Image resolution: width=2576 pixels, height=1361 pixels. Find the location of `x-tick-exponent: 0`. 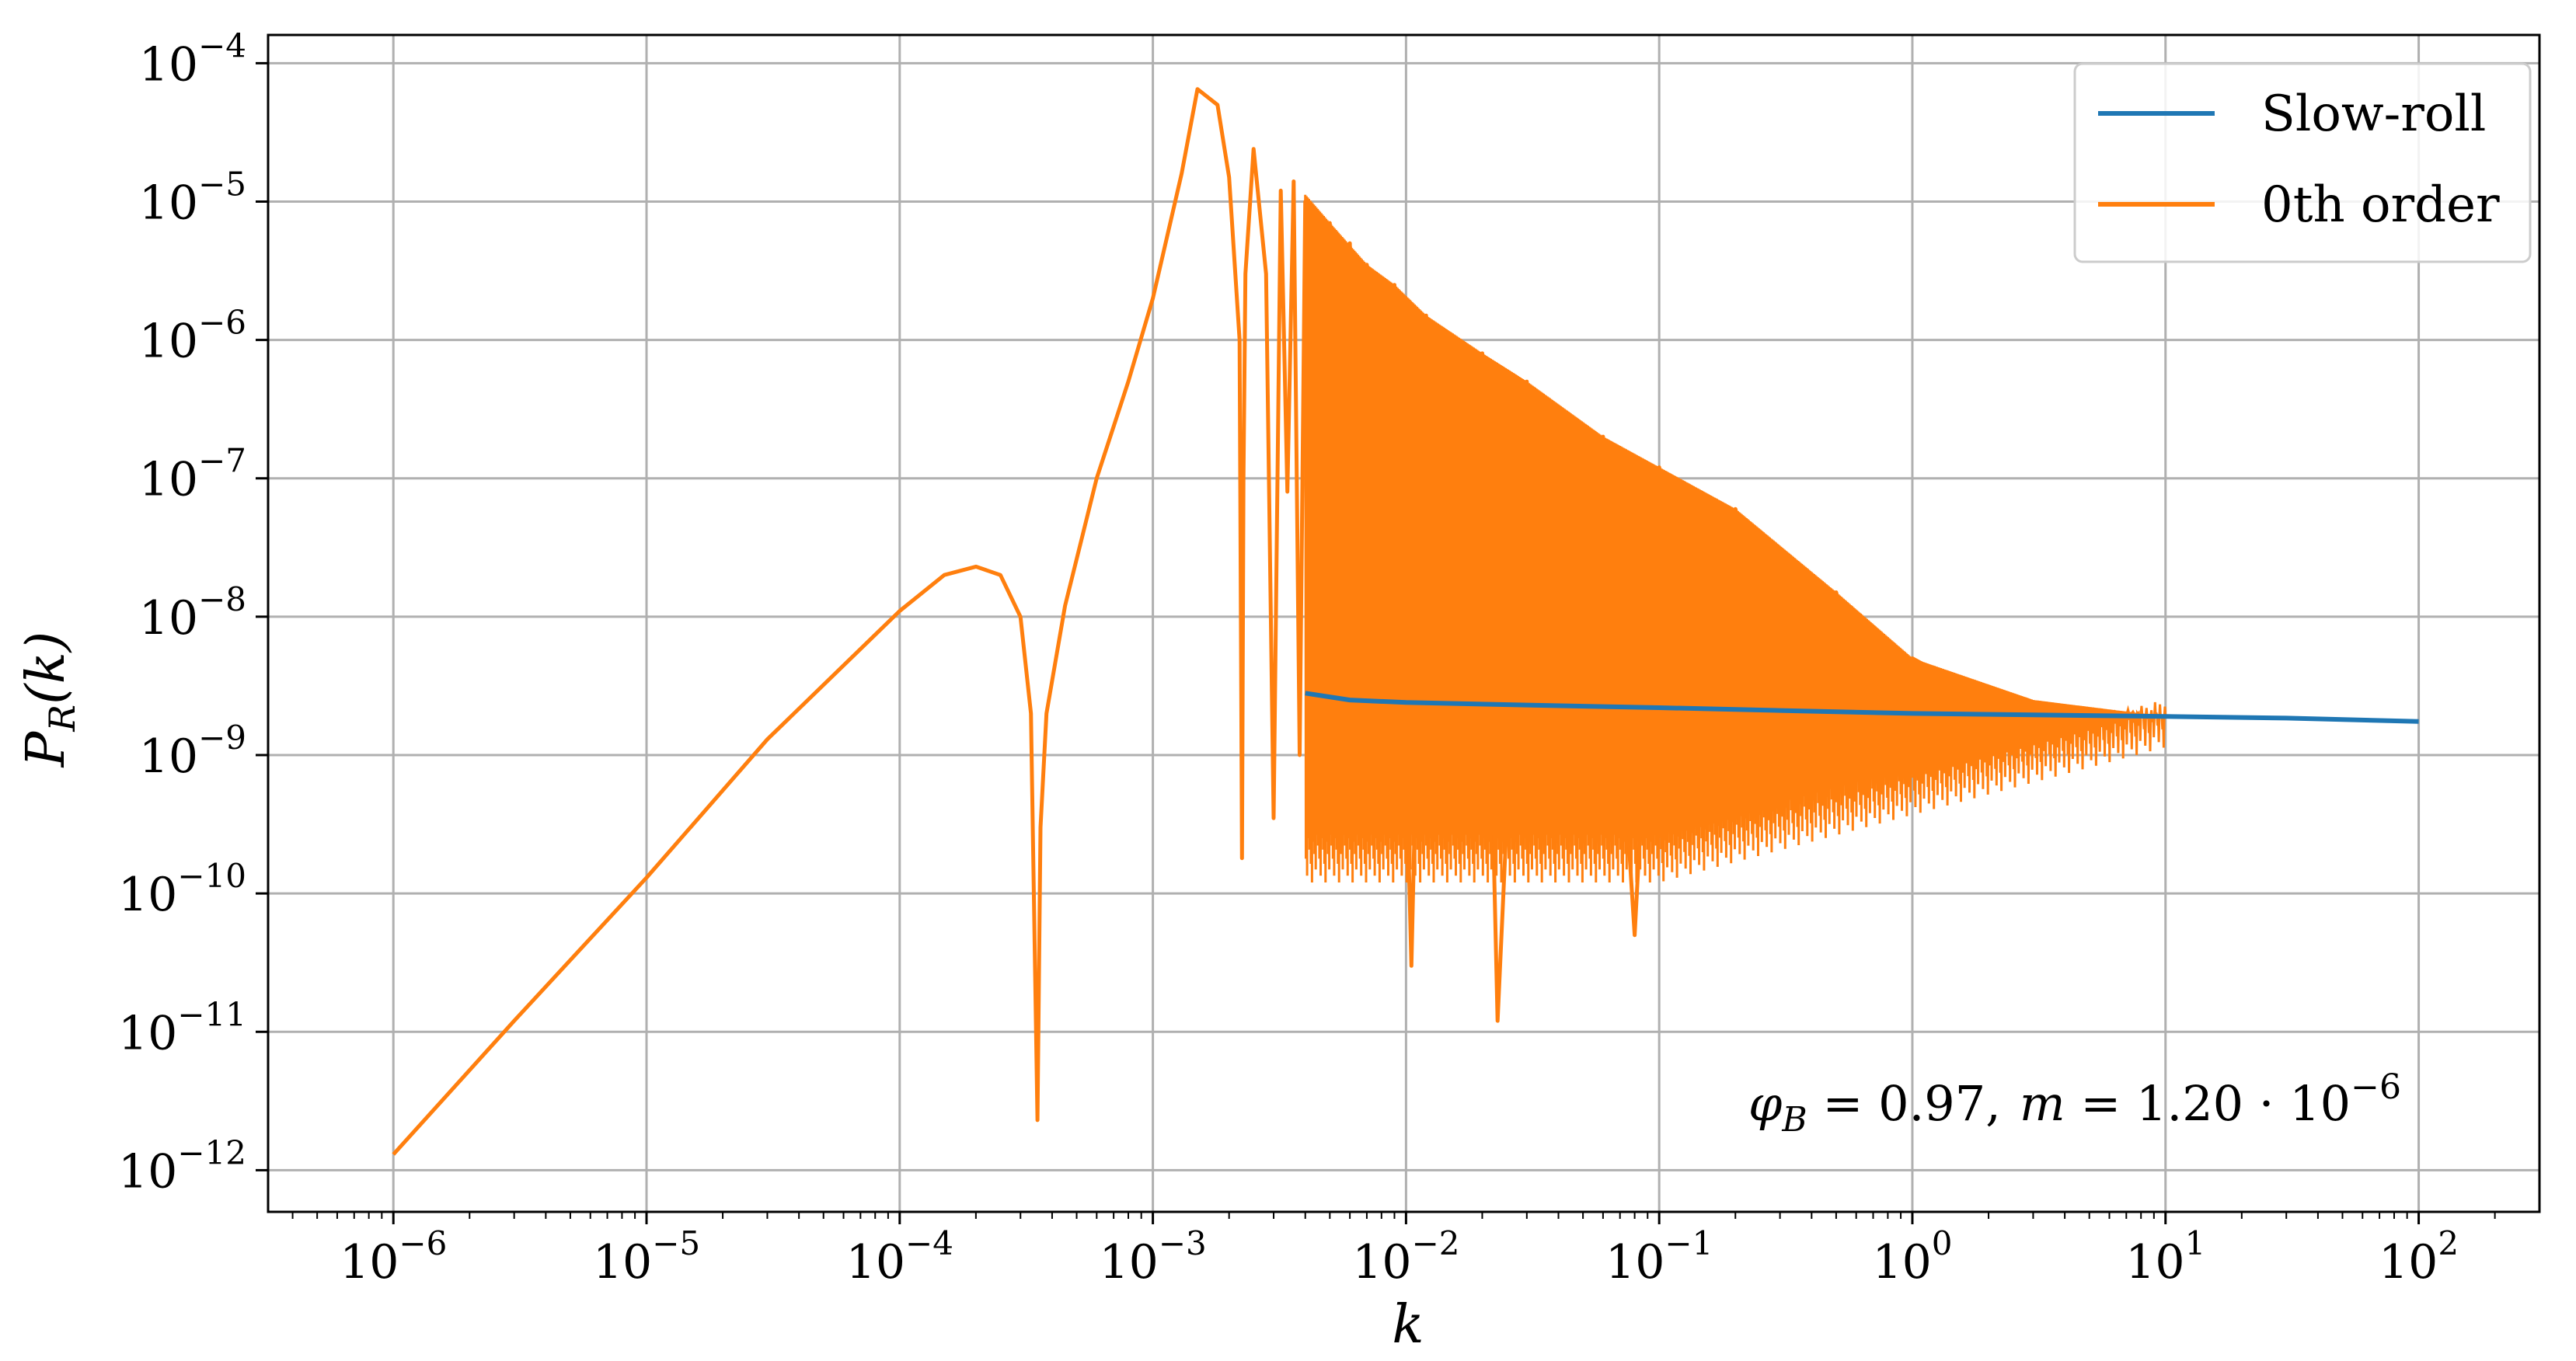

x-tick-exponent: 0 is located at coordinates (1942, 1243).